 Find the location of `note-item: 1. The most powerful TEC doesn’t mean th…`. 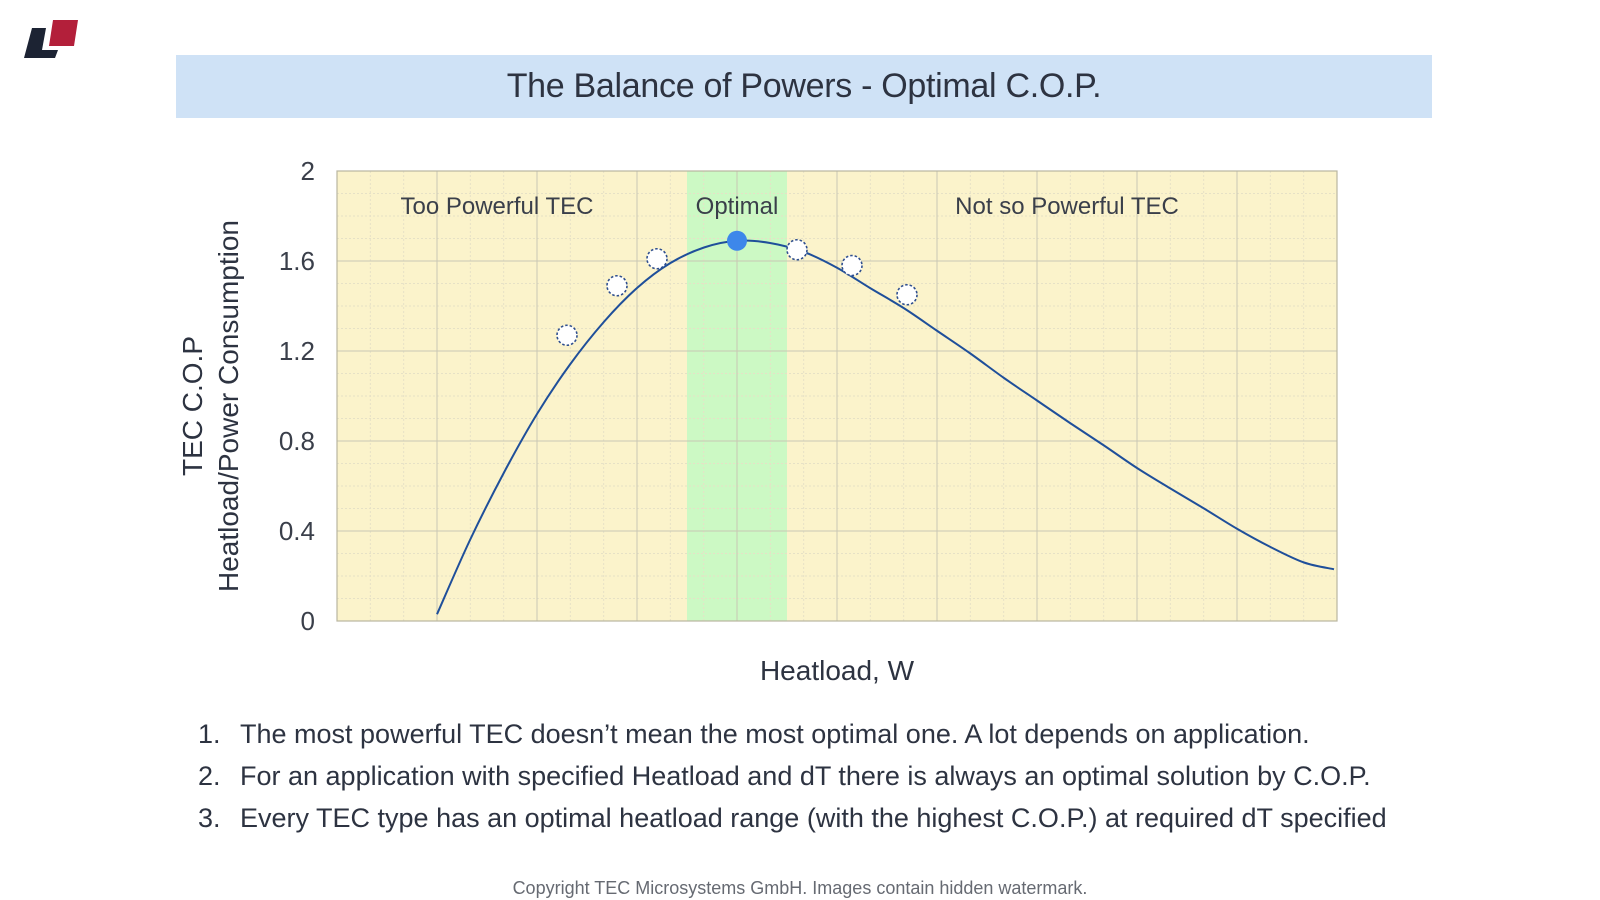

note-item: 1. The most powerful TEC doesn’t mean th… is located at coordinates (808, 734).